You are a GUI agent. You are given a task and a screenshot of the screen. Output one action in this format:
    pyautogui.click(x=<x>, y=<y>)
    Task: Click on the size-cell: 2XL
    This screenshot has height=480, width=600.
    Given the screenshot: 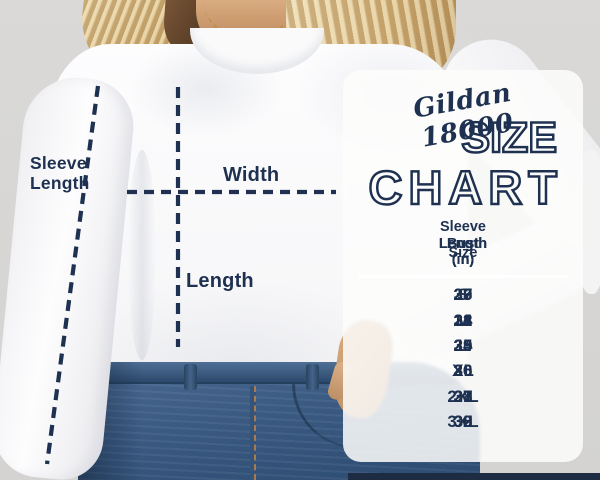 What is the action you would take?
    pyautogui.click(x=463, y=396)
    